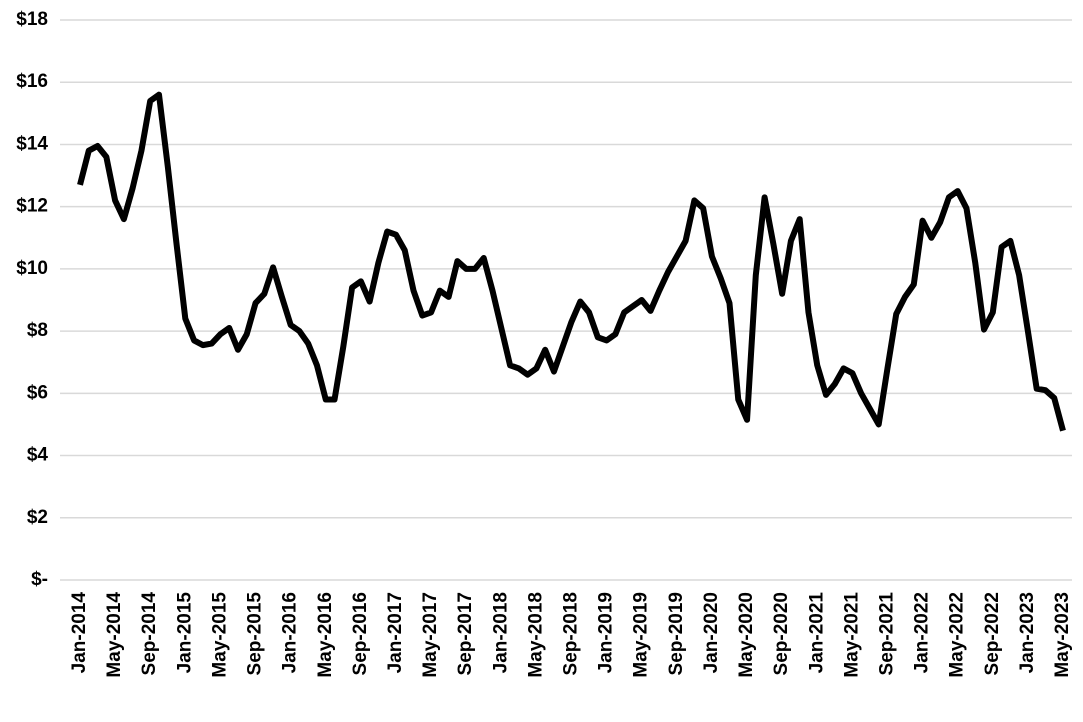  Describe the element at coordinates (430, 635) in the screenshot. I see `x-tick-label: May-2017` at that location.